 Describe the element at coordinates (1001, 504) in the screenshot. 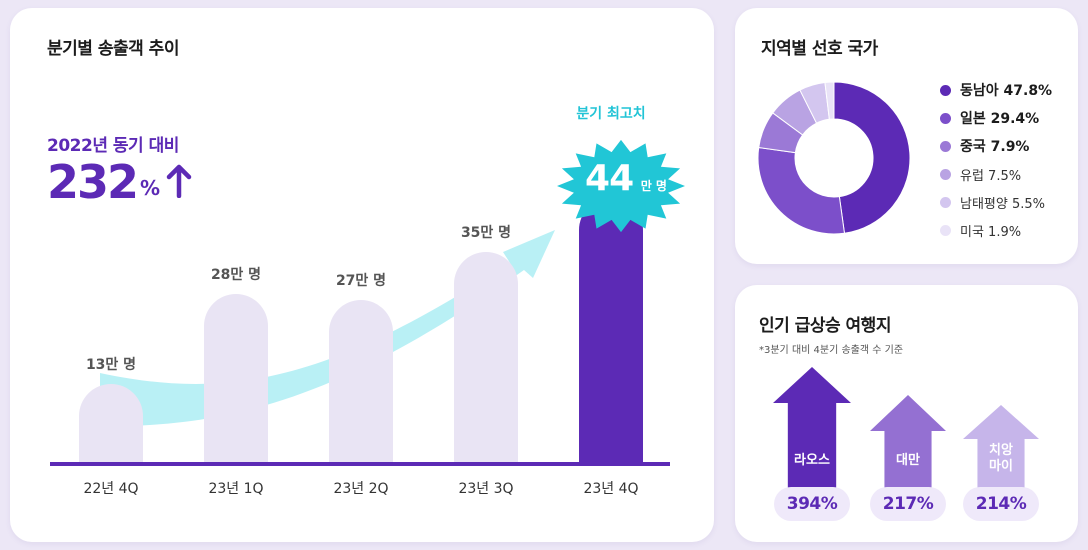

I see `trend-percentage: 214%` at that location.